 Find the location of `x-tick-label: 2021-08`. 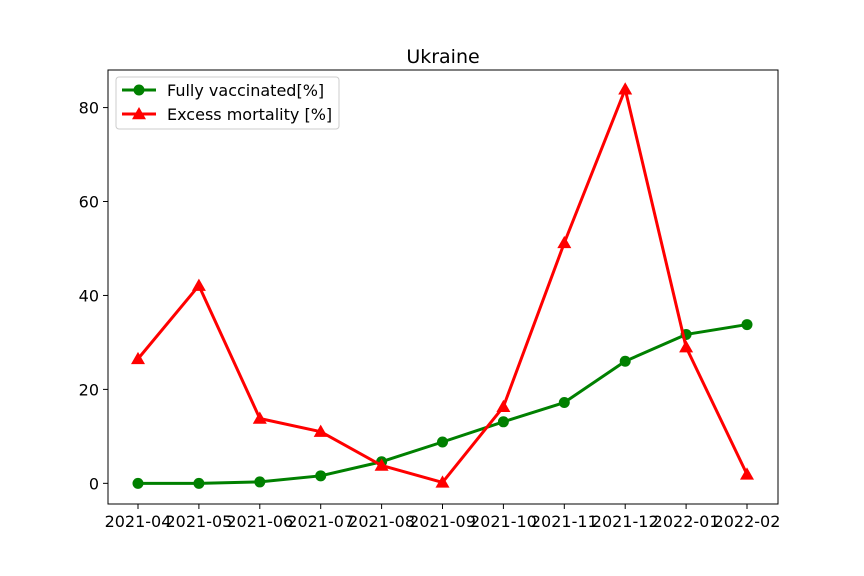

x-tick-label: 2021-08 is located at coordinates (381, 521).